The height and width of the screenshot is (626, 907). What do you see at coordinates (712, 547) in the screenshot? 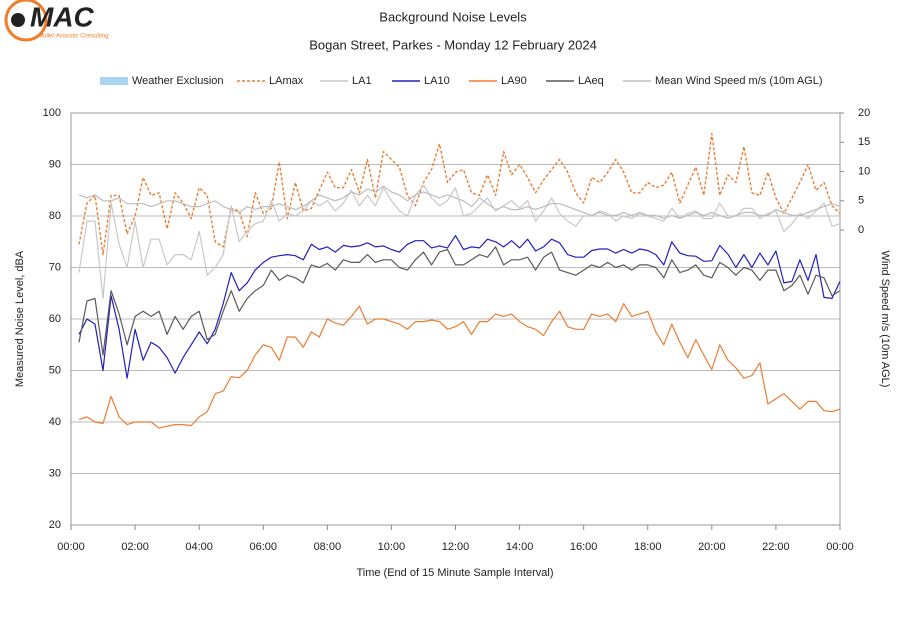
I see `x-tick-label: 20:00` at bounding box center [712, 547].